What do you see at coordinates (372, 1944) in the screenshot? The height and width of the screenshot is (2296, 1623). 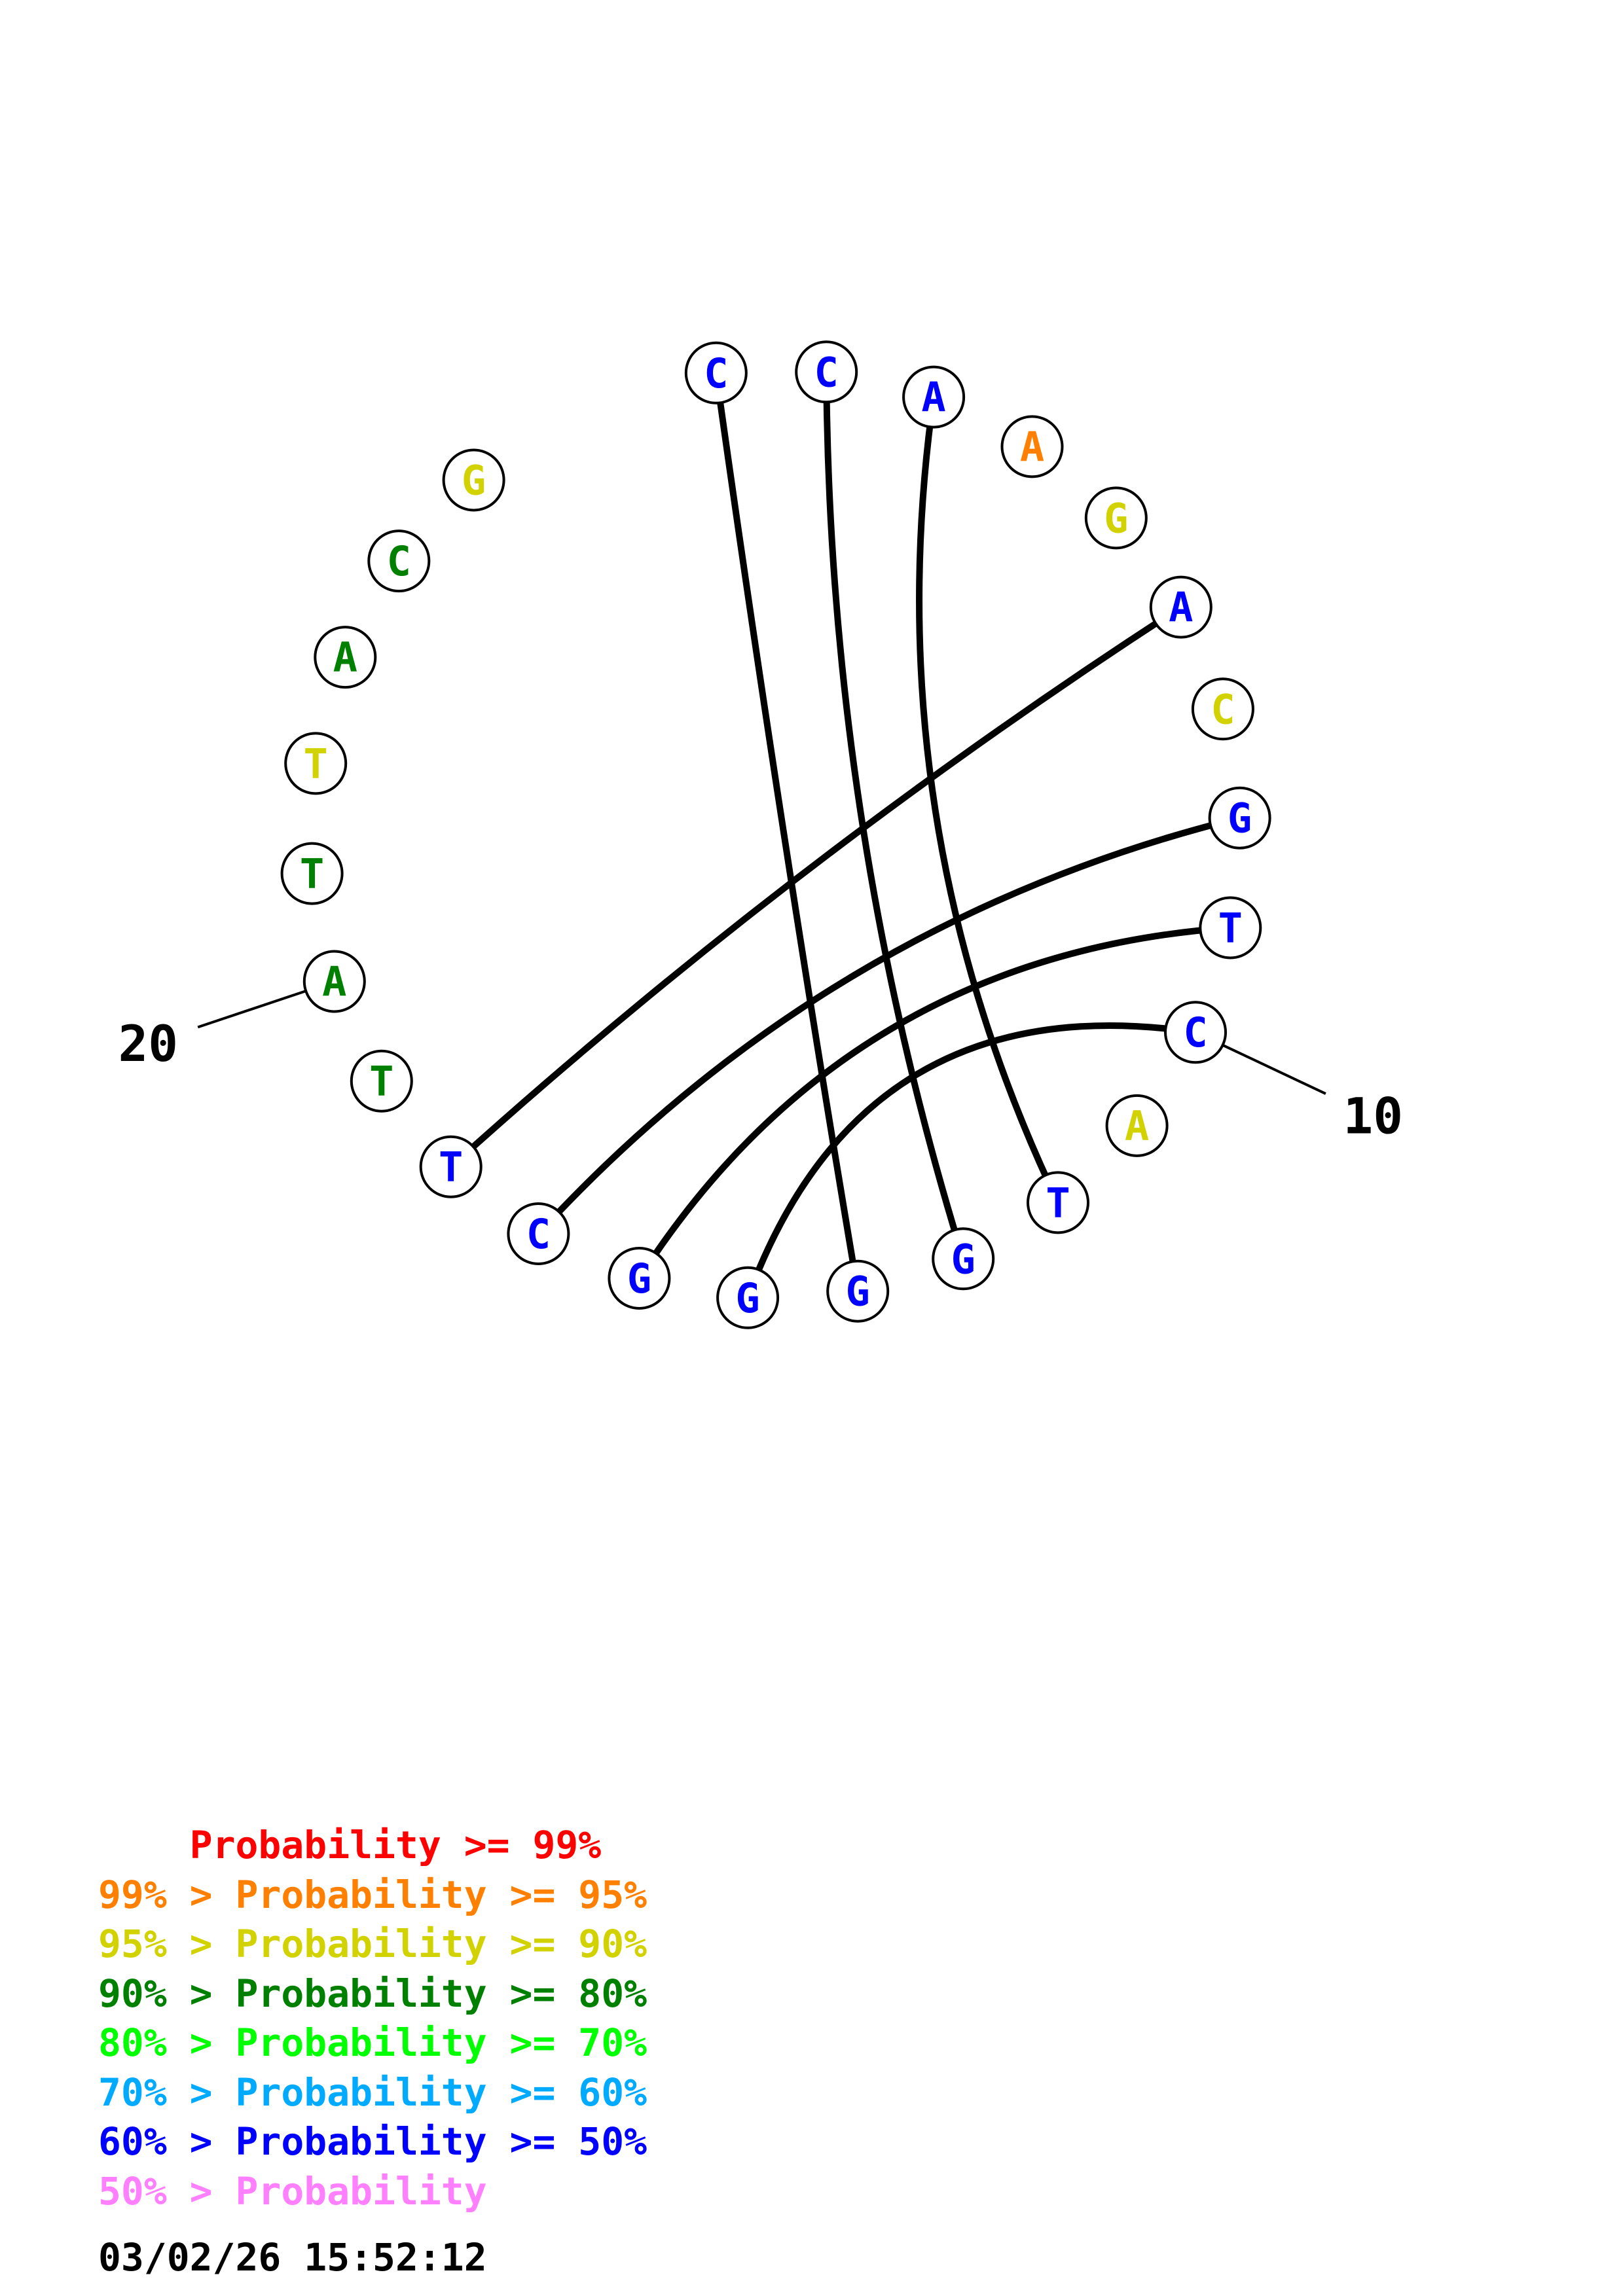 I see `legend-entry: 95% > Probability >= 90%` at bounding box center [372, 1944].